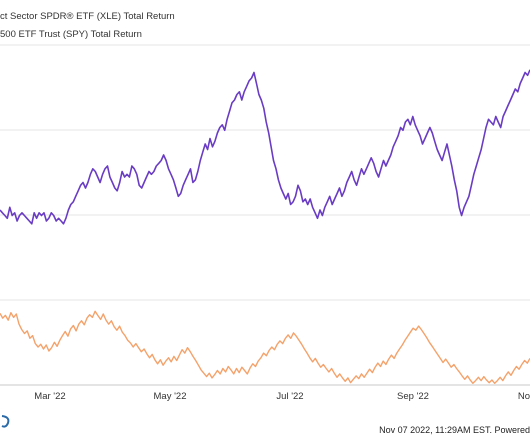  I want to click on legend-item-xle: ct Sector SPDR® ETF (XLE) Total Return, so click(87, 16).